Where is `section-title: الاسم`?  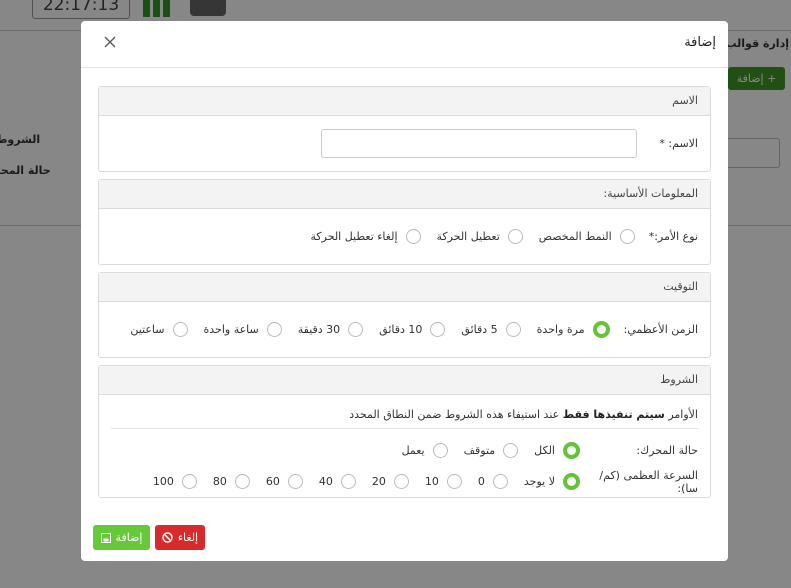 section-title: الاسم is located at coordinates (404, 101).